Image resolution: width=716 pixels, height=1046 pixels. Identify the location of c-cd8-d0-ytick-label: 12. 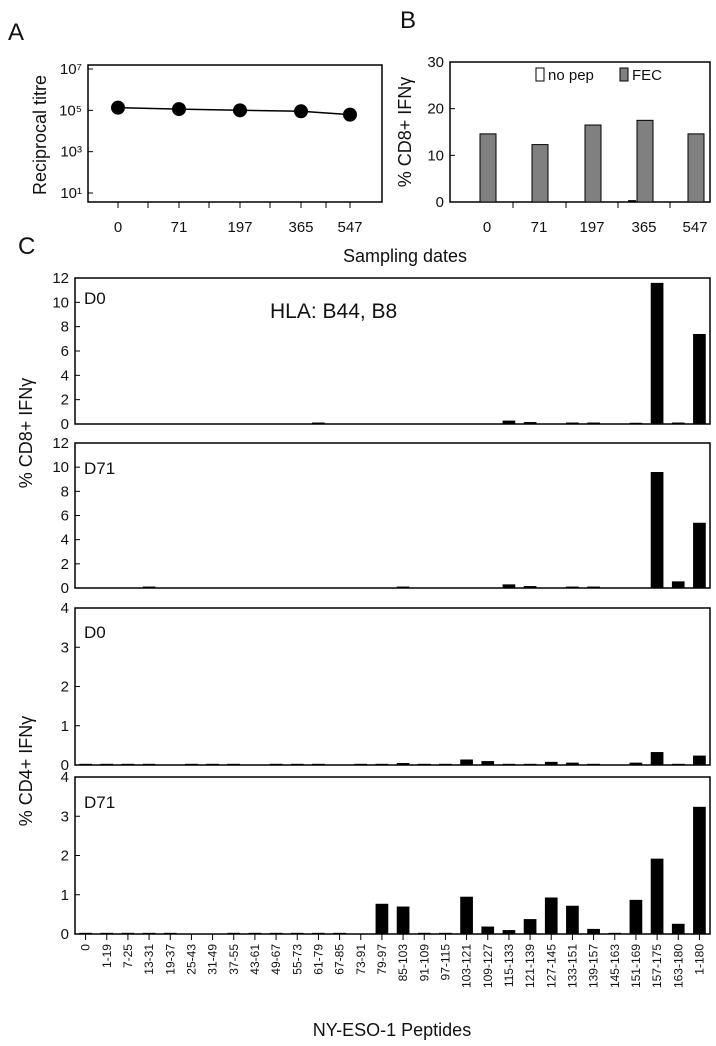
(60, 278).